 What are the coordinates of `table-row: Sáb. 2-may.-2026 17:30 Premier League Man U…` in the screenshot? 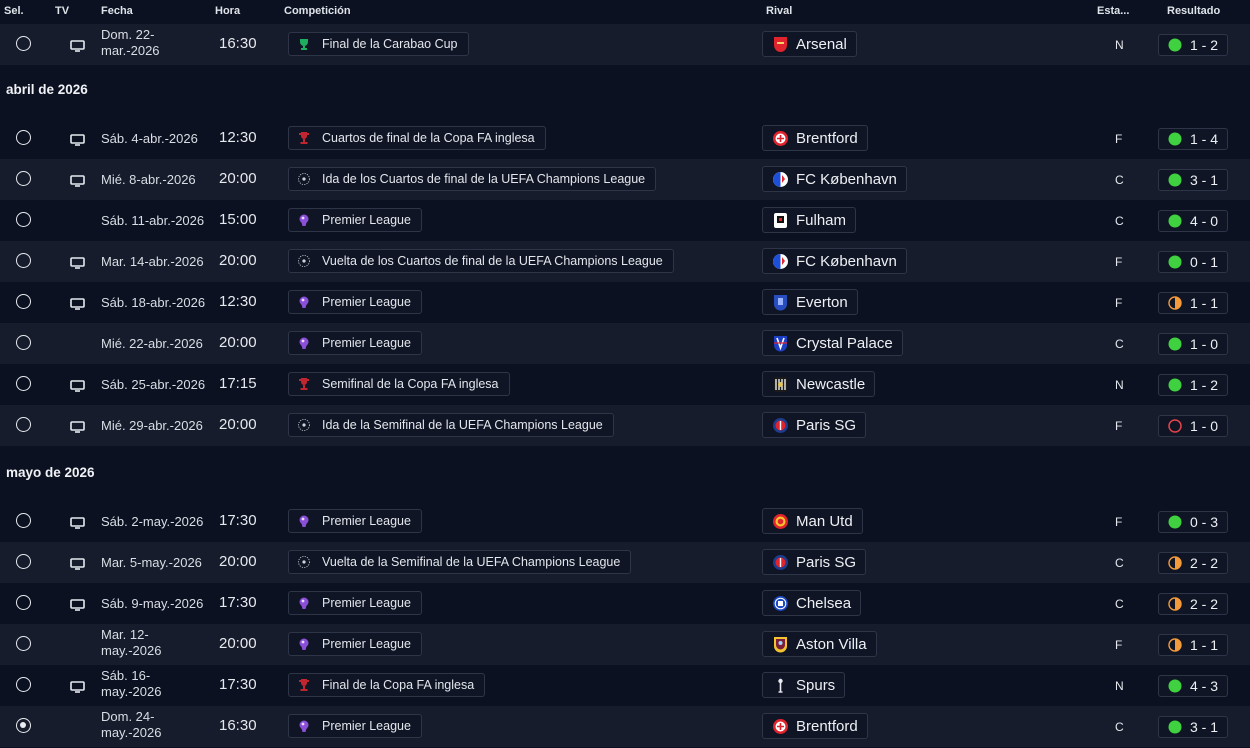 It's located at (625, 521).